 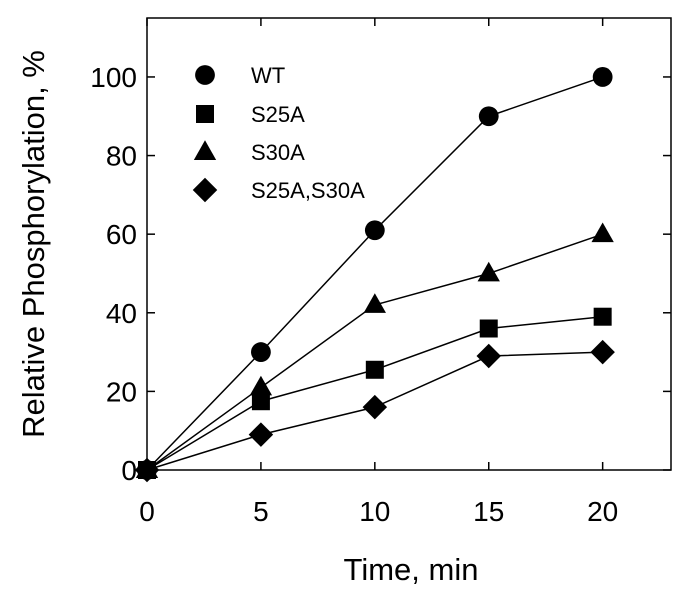 What do you see at coordinates (488, 511) in the screenshot?
I see `x-tick-label: 15` at bounding box center [488, 511].